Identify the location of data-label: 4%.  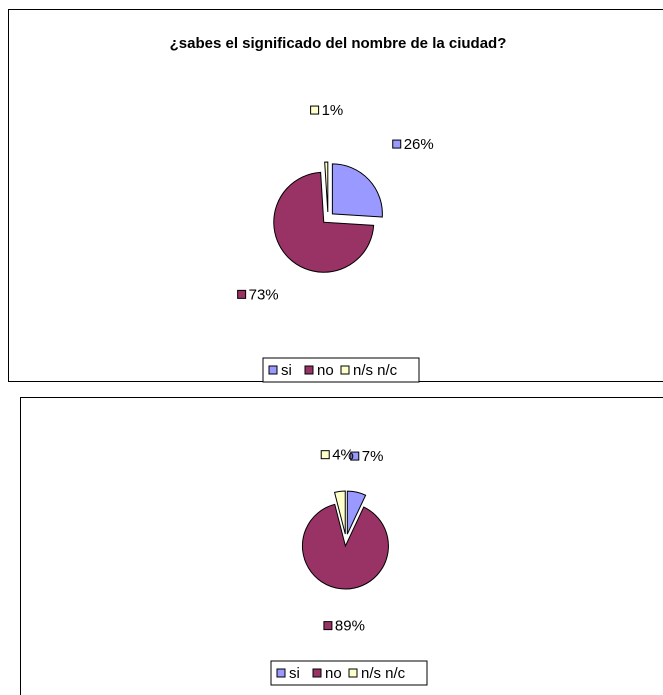
(343, 455).